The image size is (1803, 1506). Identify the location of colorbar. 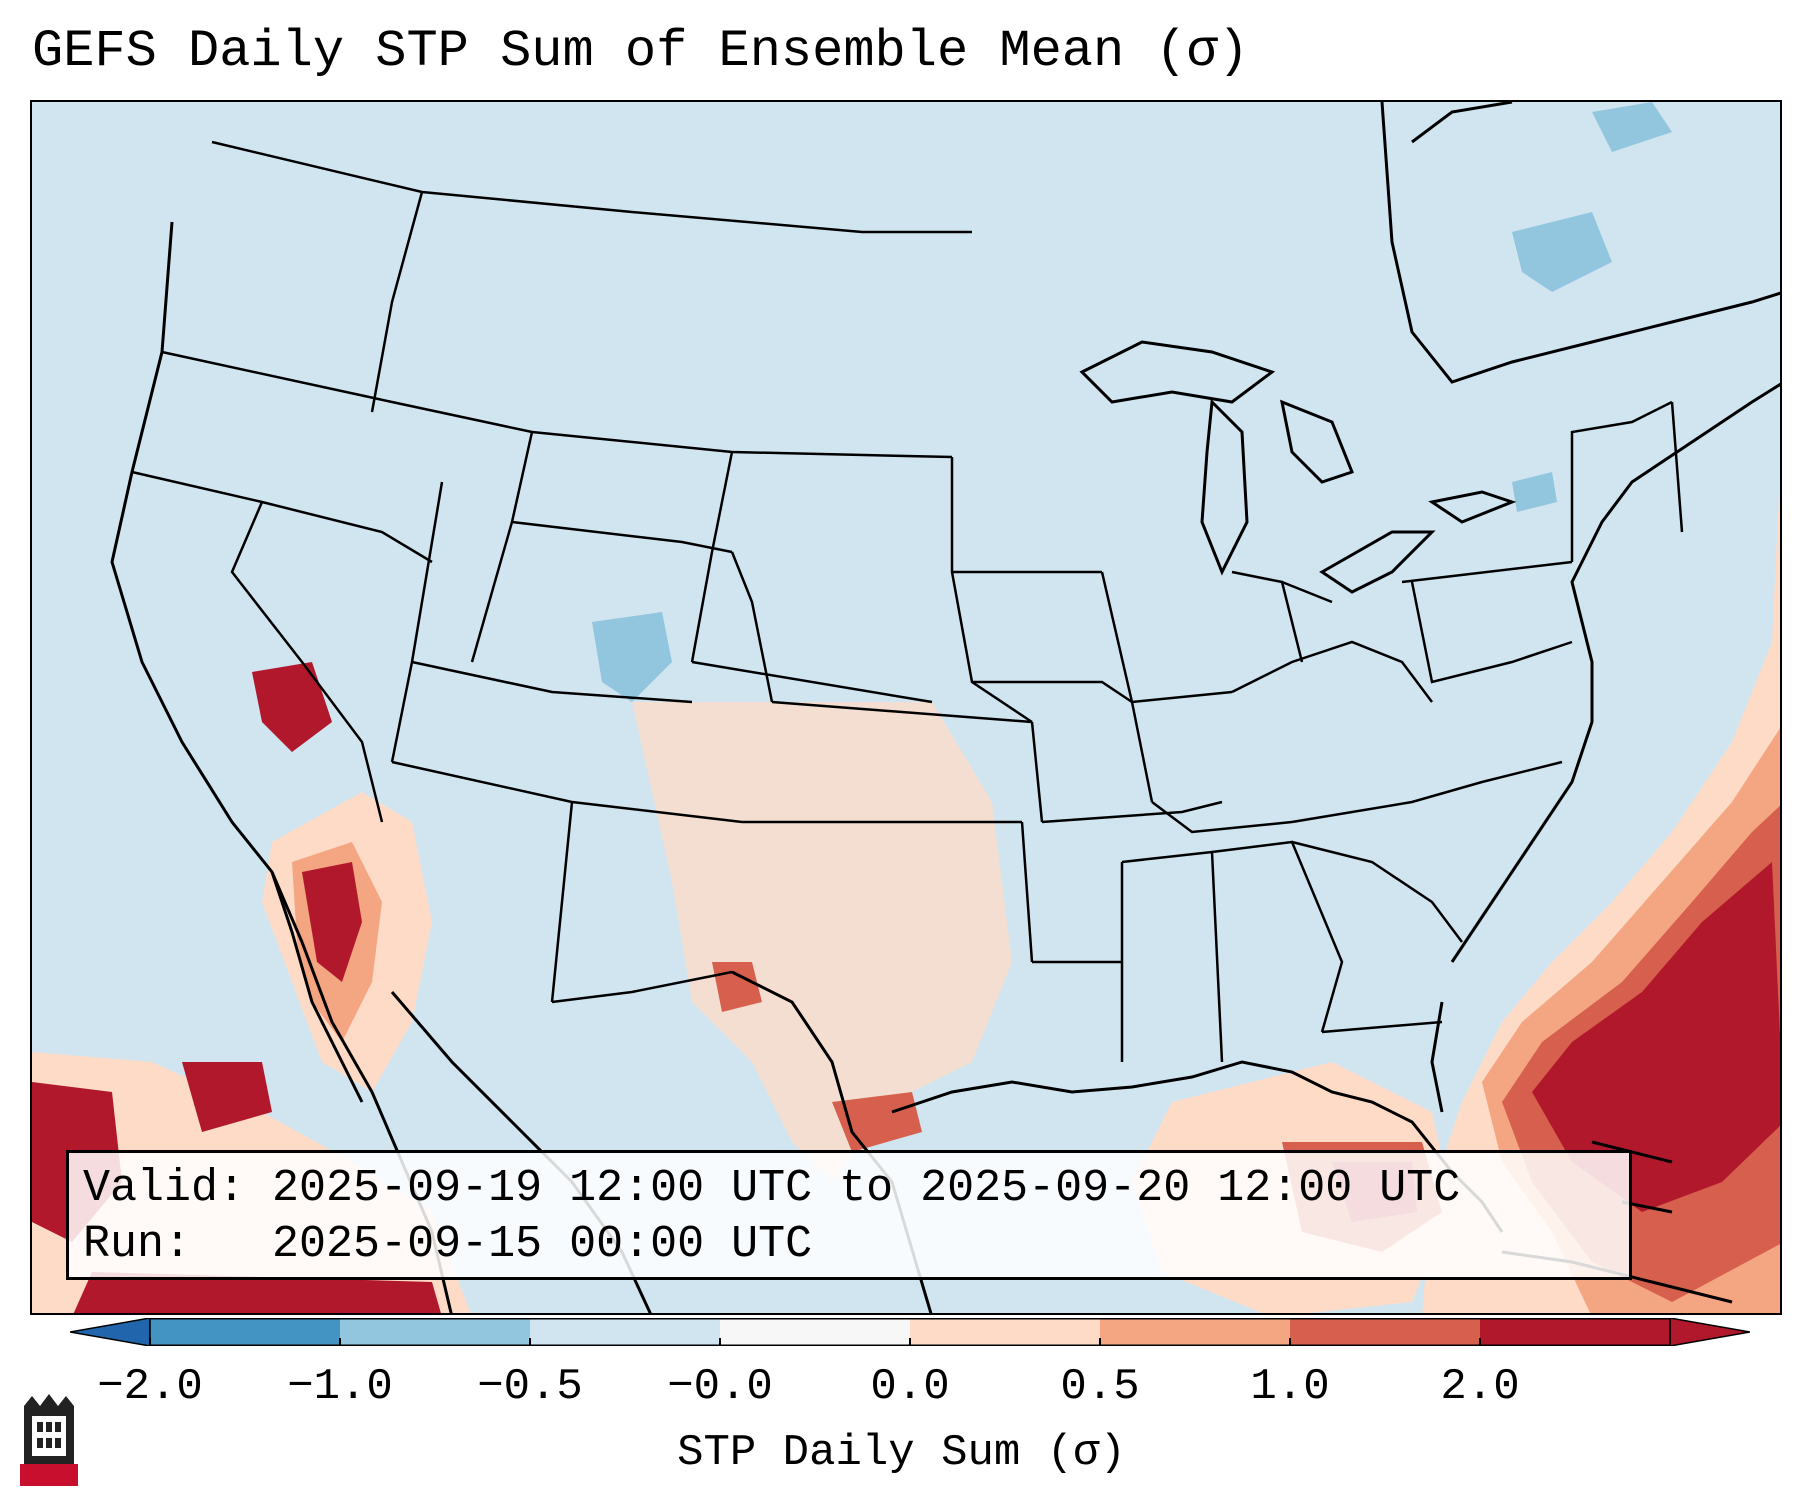
(910, 1334).